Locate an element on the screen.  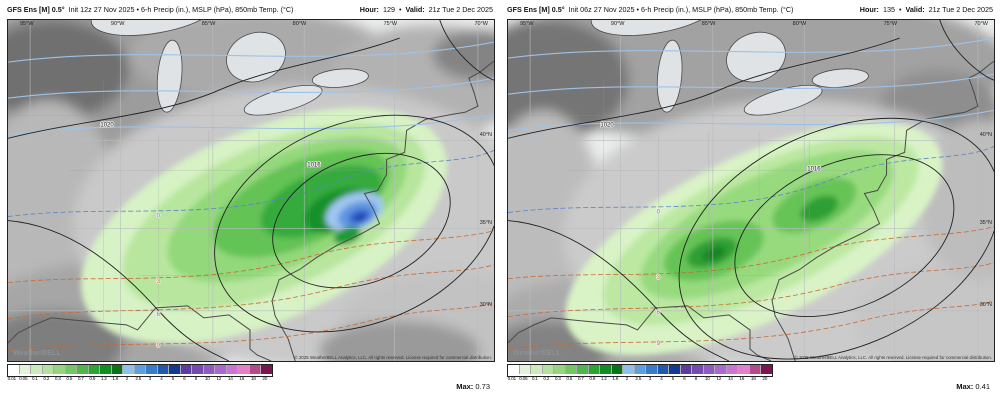
colorbar-tick-label: 0.05 is located at coordinates (23, 379).